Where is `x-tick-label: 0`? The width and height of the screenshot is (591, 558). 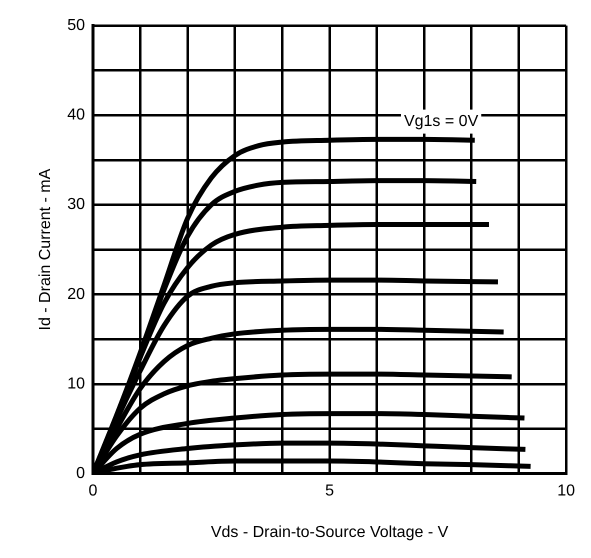
x-tick-label: 0 is located at coordinates (93, 491).